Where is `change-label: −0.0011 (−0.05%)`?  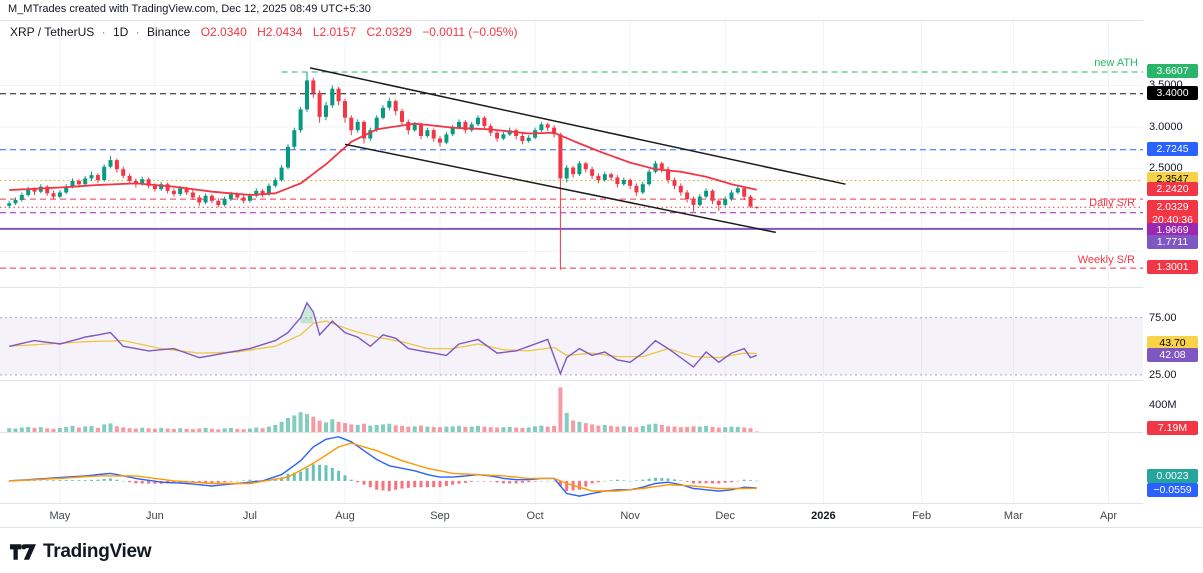 change-label: −0.0011 (−0.05%) is located at coordinates (470, 32).